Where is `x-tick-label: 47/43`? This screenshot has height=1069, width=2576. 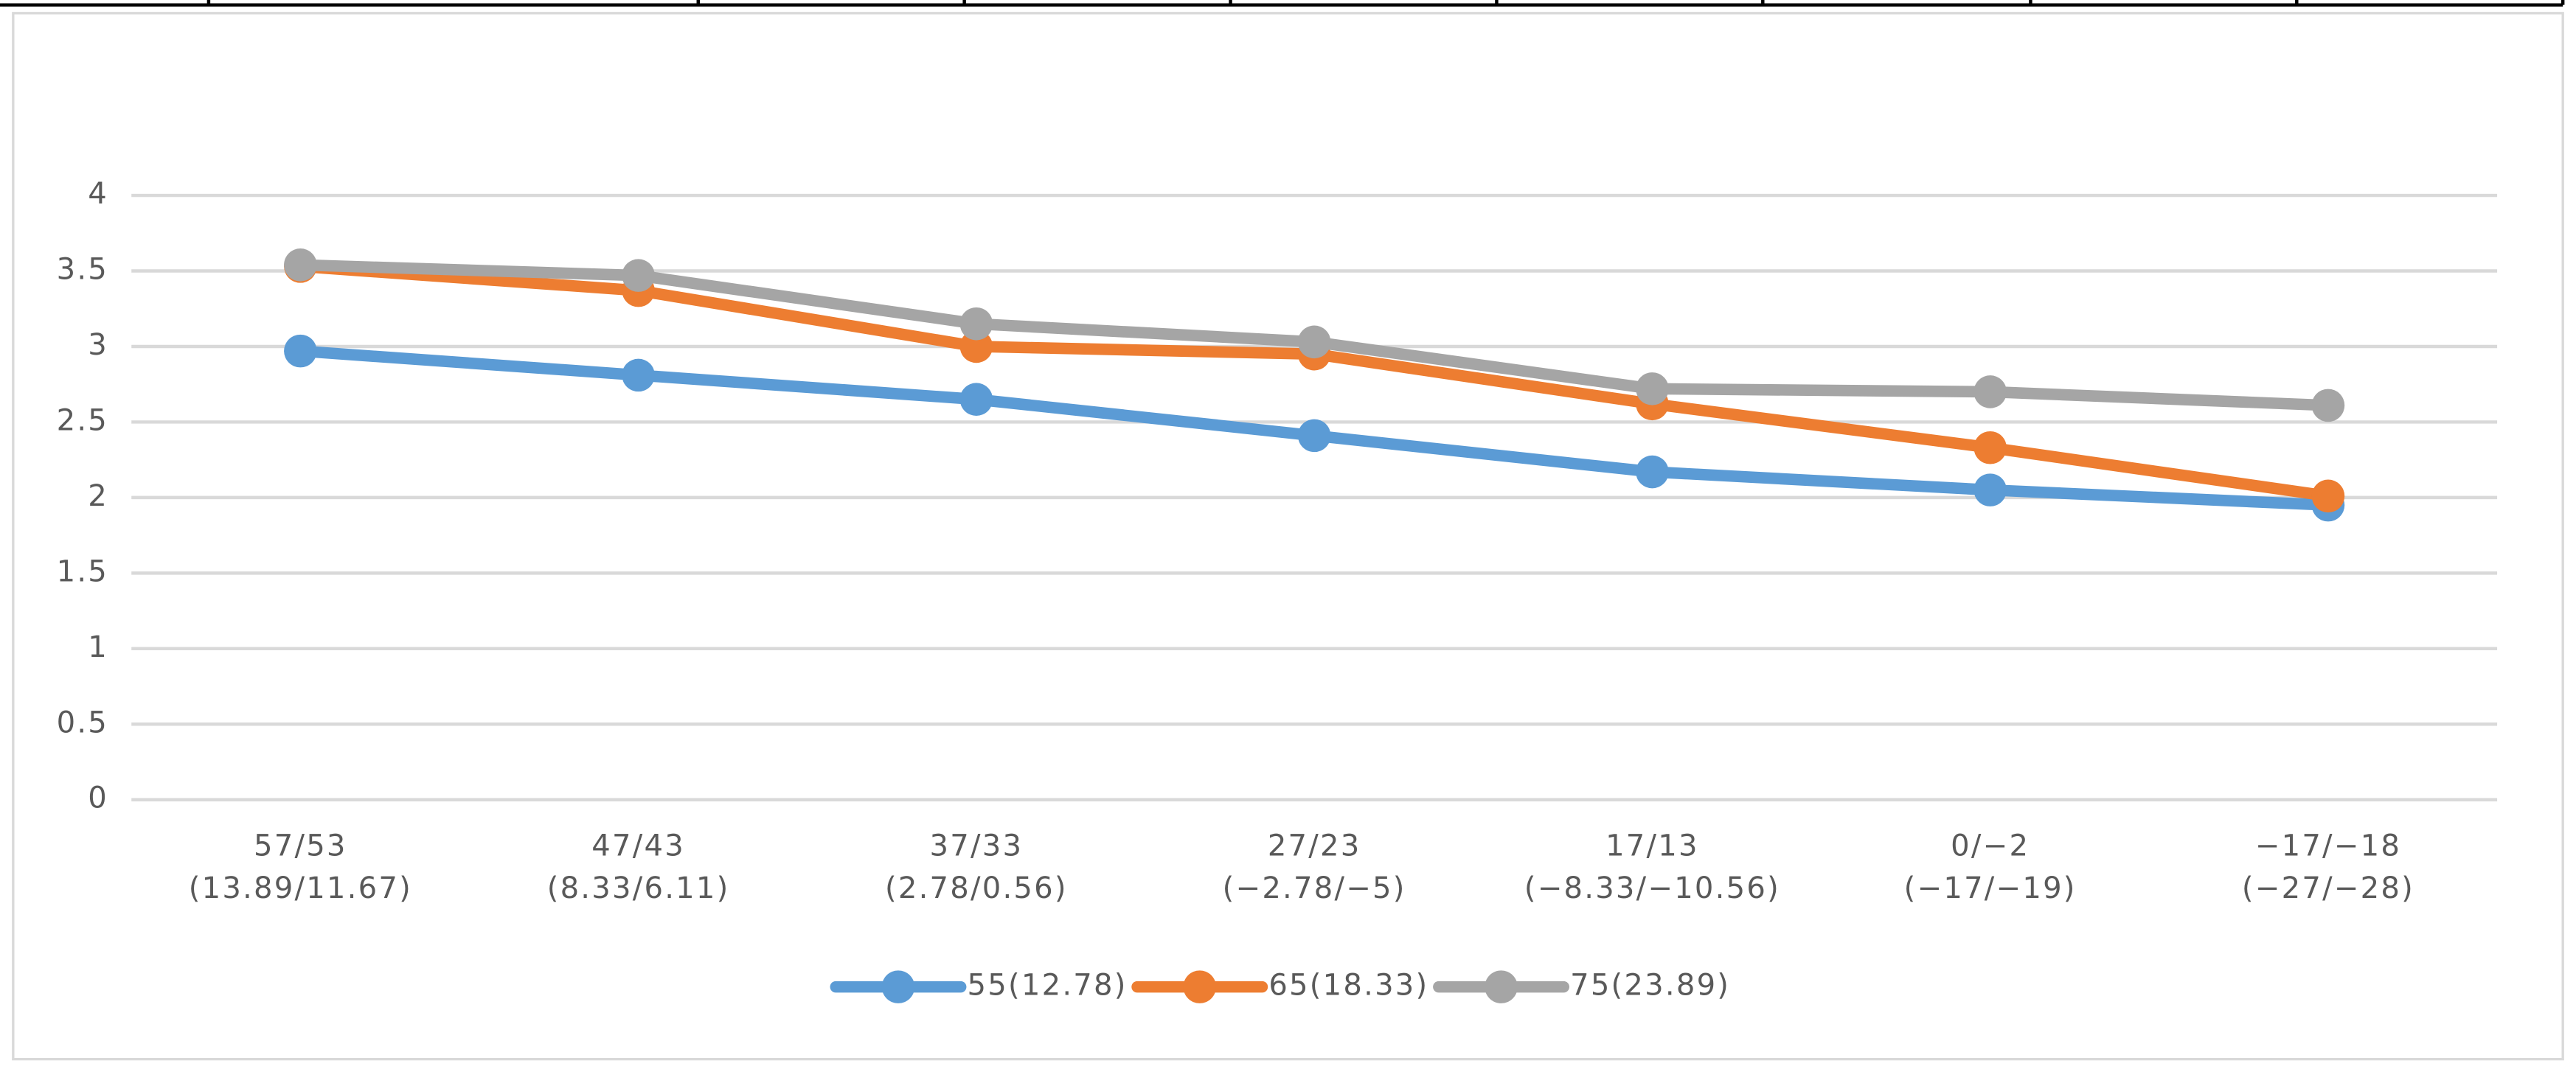
x-tick-label: 47/43 is located at coordinates (638, 846).